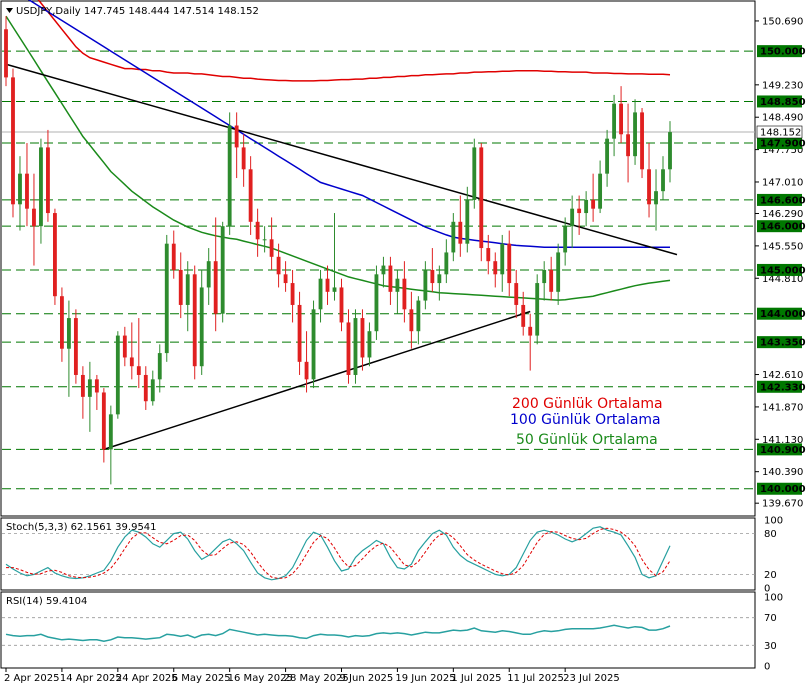 Image resolution: width=806 pixels, height=688 pixels. Describe the element at coordinates (201, 678) in the screenshot. I see `x-tick-label: 6 May 2025` at that location.